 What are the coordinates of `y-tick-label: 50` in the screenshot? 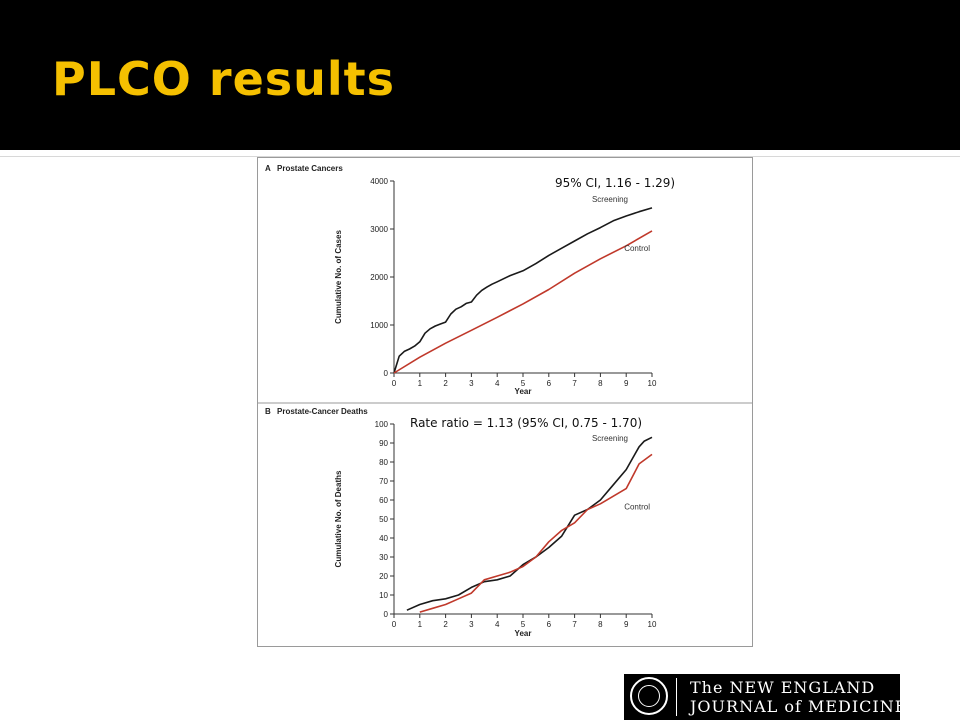 It's located at (383, 519).